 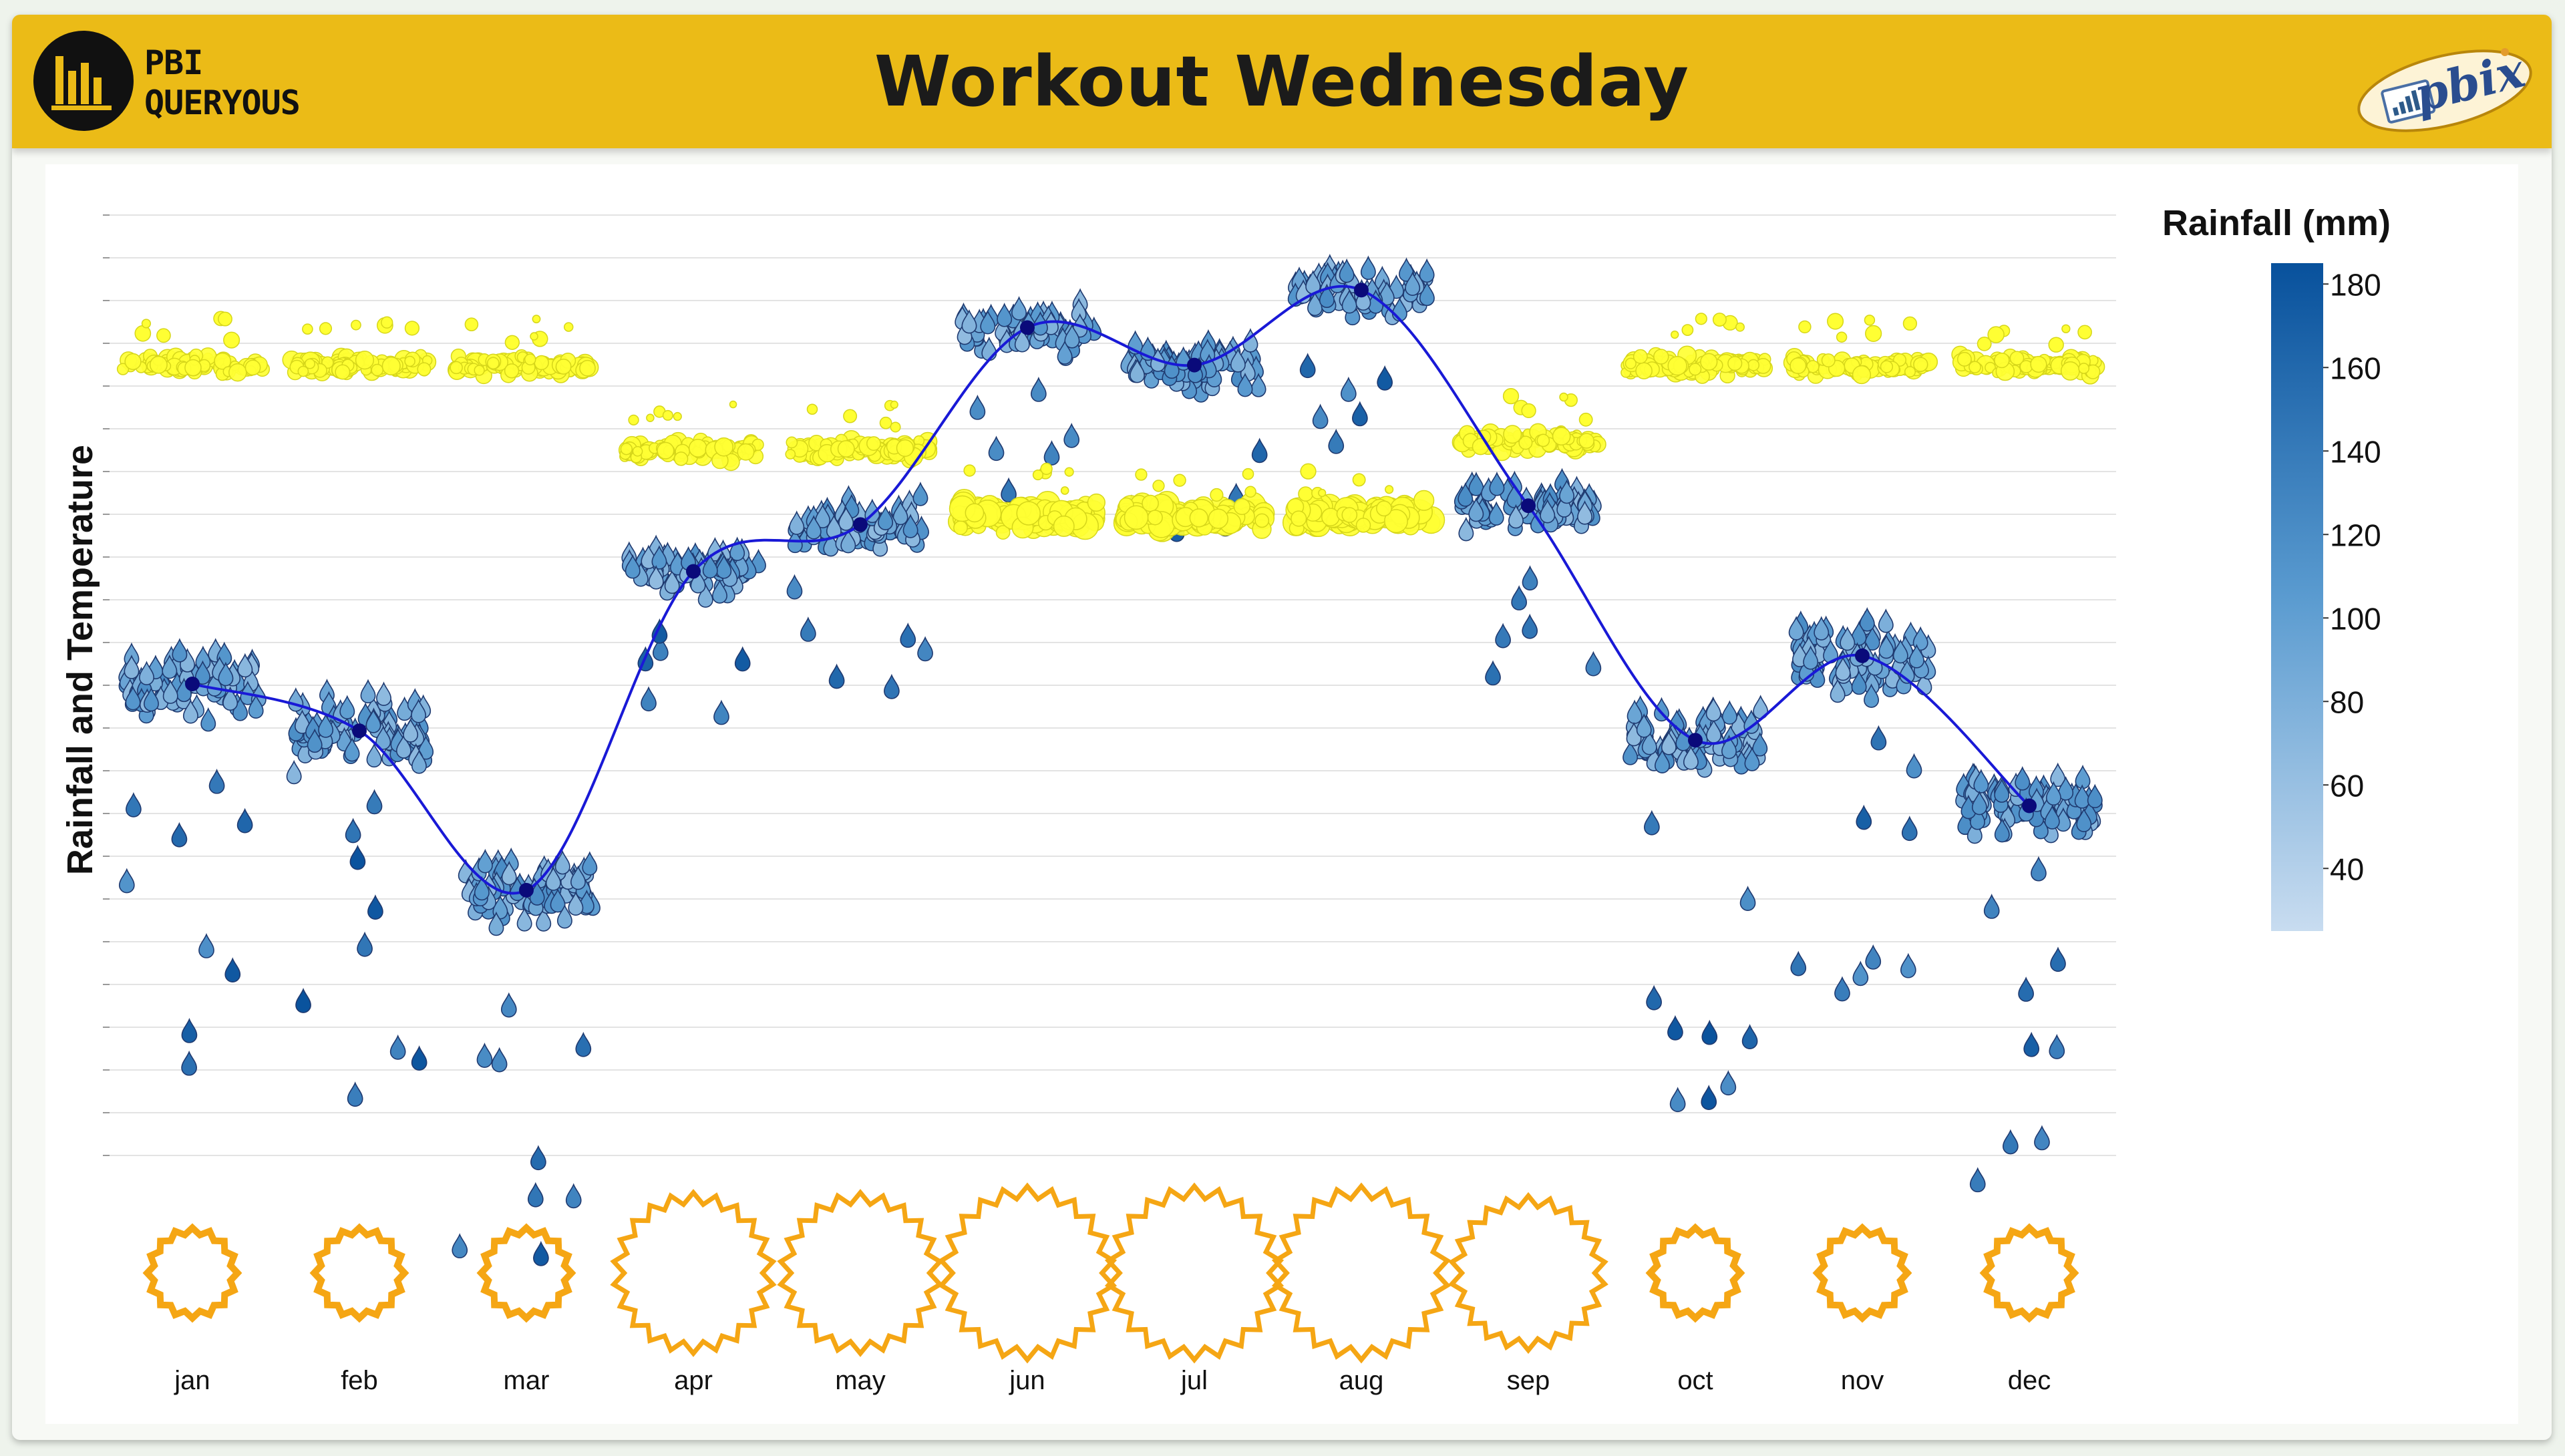 I want to click on month-label: apr, so click(x=693, y=1381).